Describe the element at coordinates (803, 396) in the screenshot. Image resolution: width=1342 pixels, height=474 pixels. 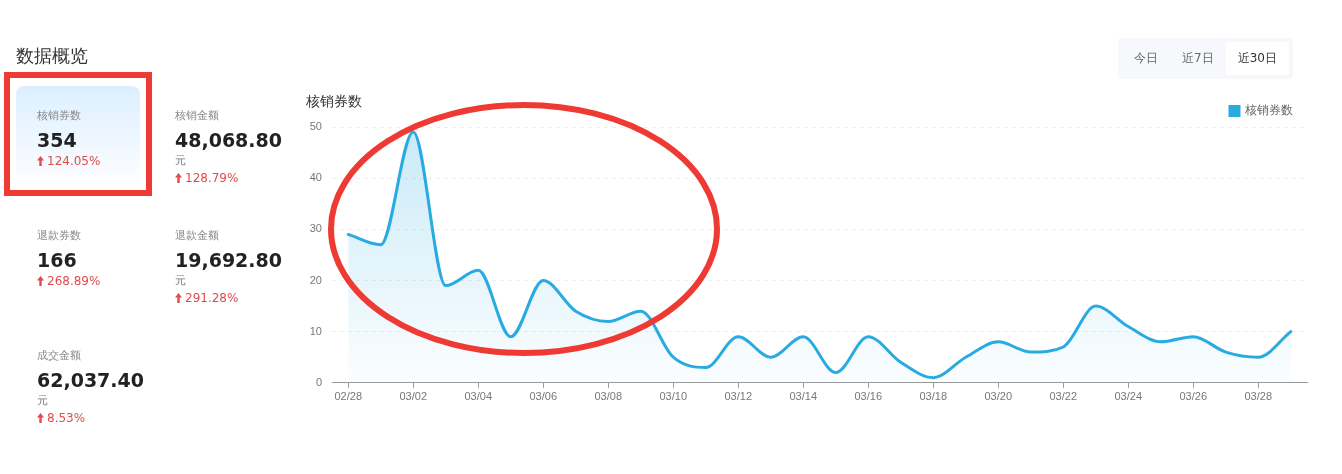
I see `x-tick-label: 03/14` at that location.